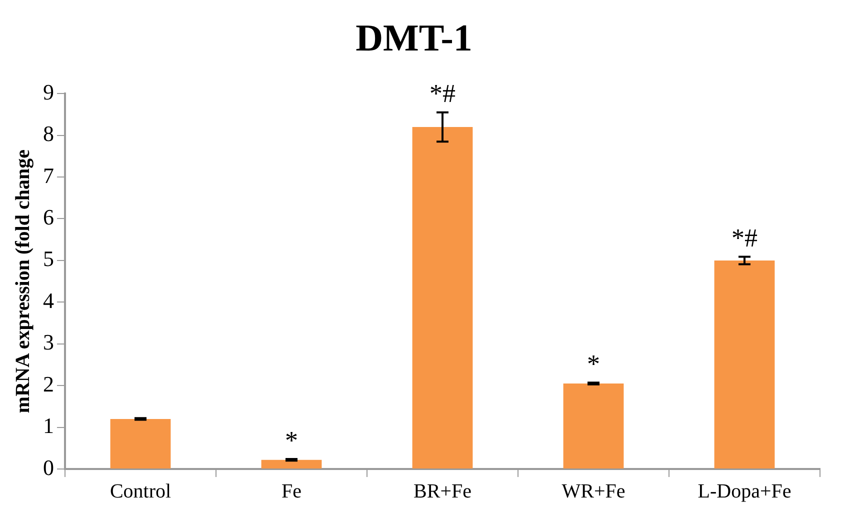 The width and height of the screenshot is (848, 515). What do you see at coordinates (48, 217) in the screenshot?
I see `y-tick-label: 6` at bounding box center [48, 217].